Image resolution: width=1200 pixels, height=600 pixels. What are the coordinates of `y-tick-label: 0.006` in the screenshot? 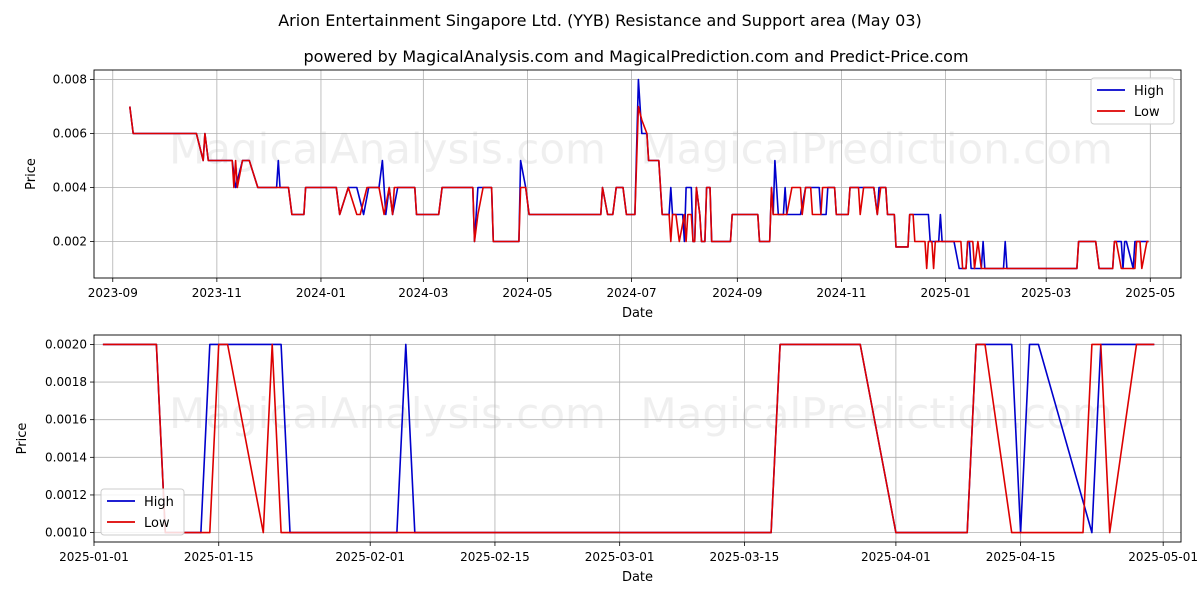 It's located at (70, 133).